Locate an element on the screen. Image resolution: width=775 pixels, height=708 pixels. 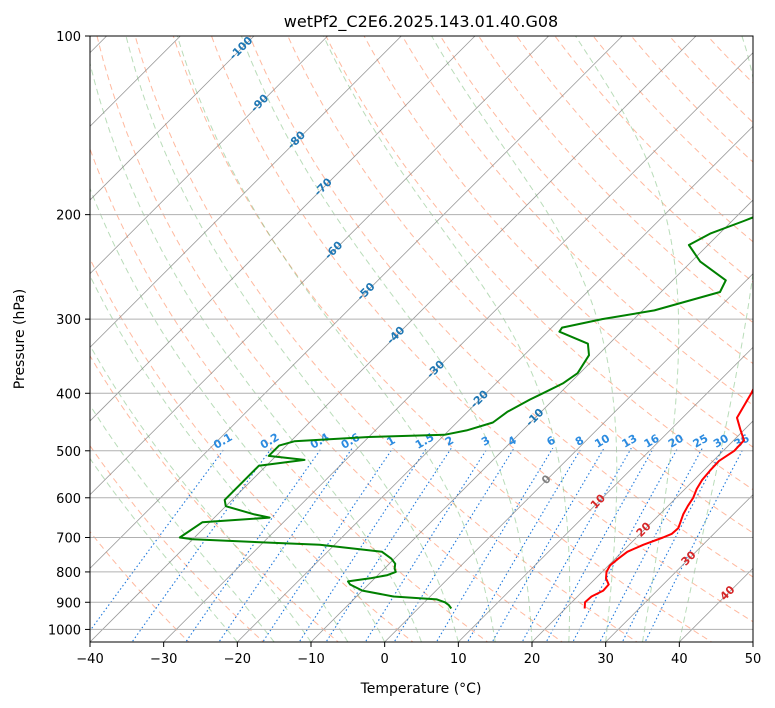
isotherm-label: -10 is located at coordinates (534, 417).